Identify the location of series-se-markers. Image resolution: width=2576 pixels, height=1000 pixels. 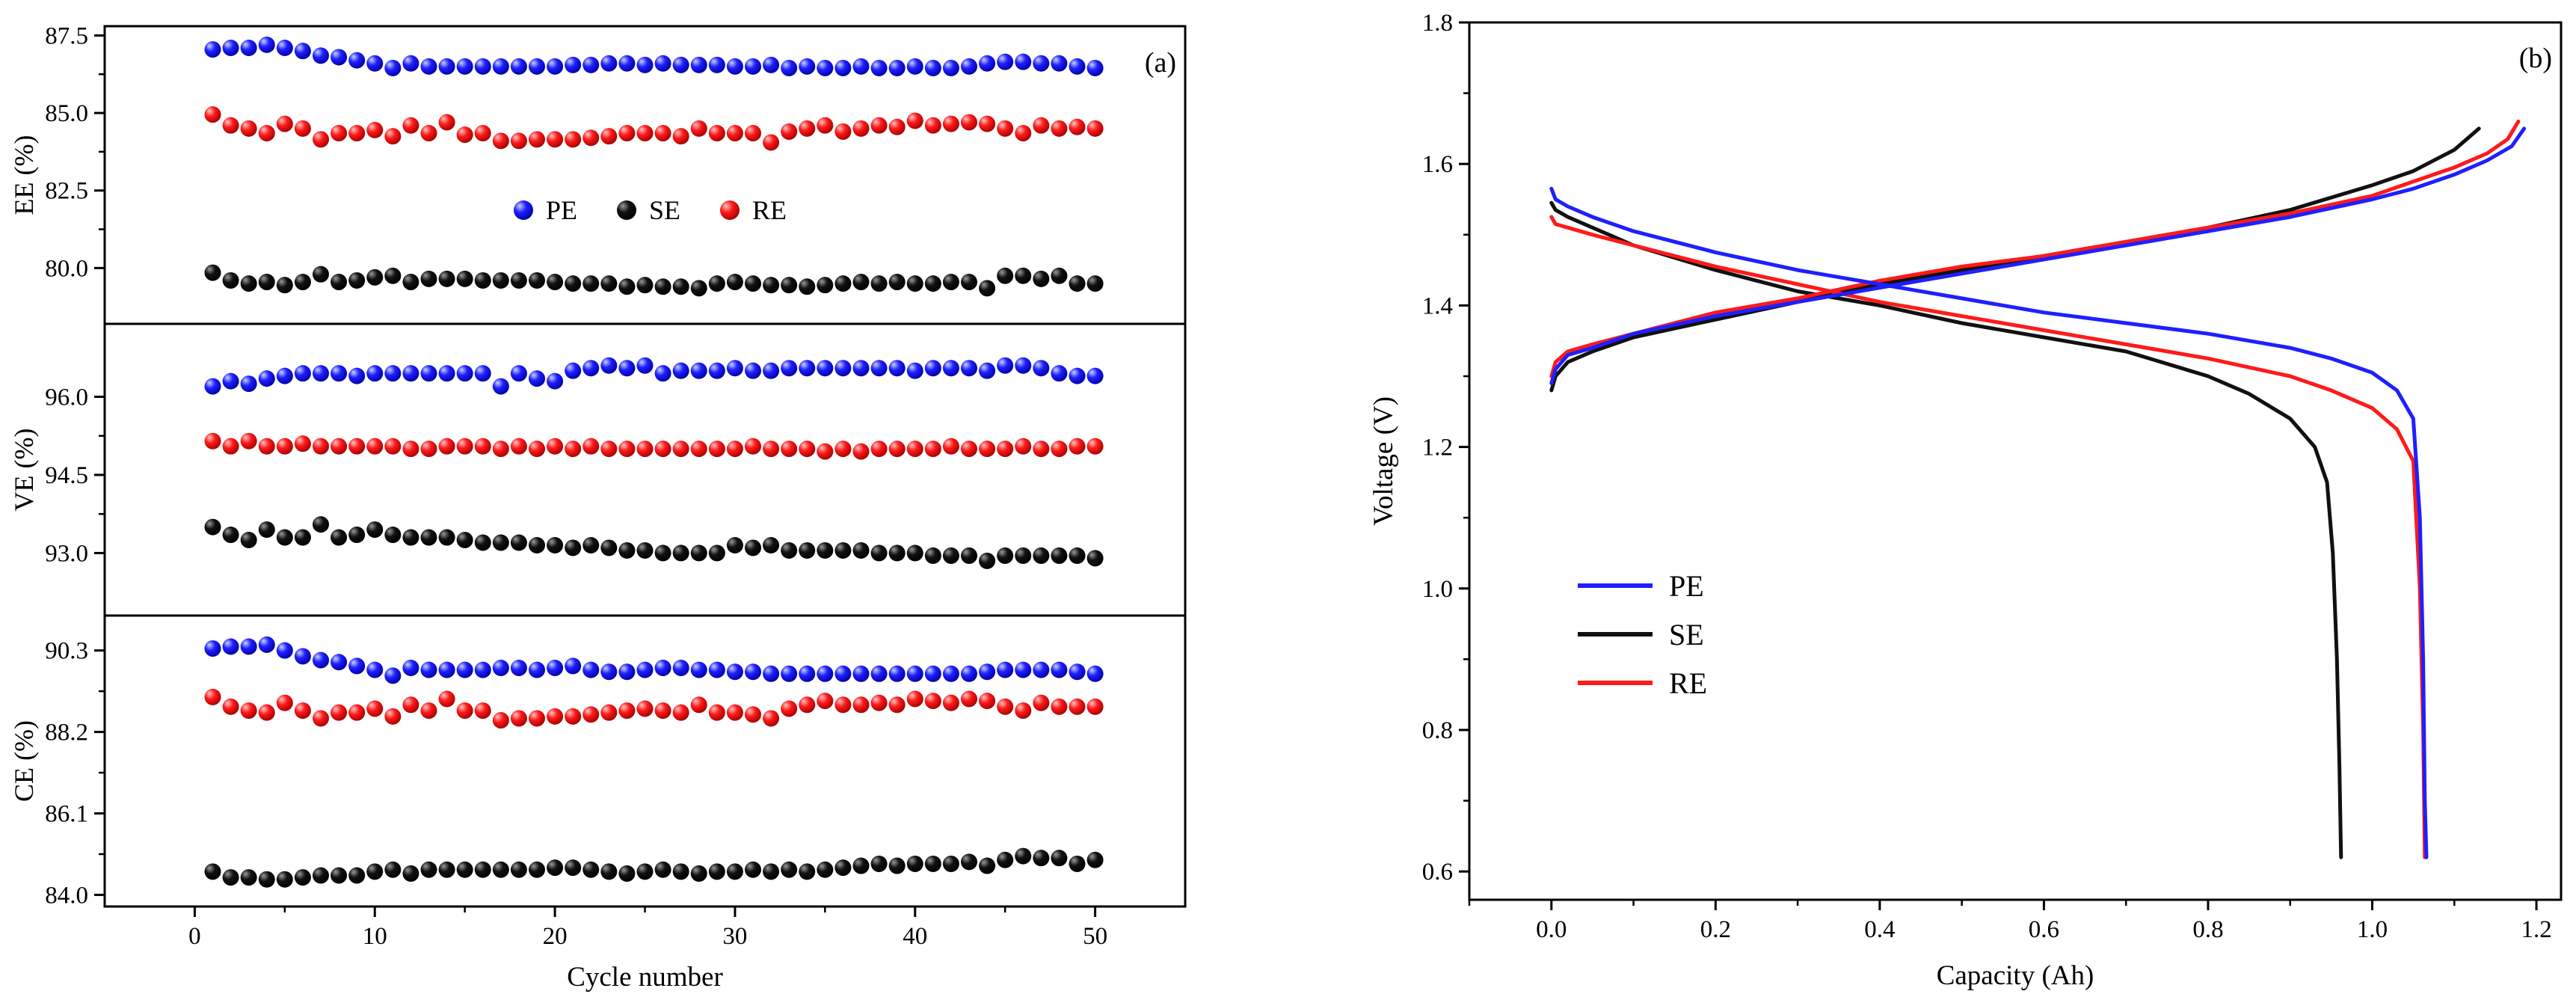
(654, 542).